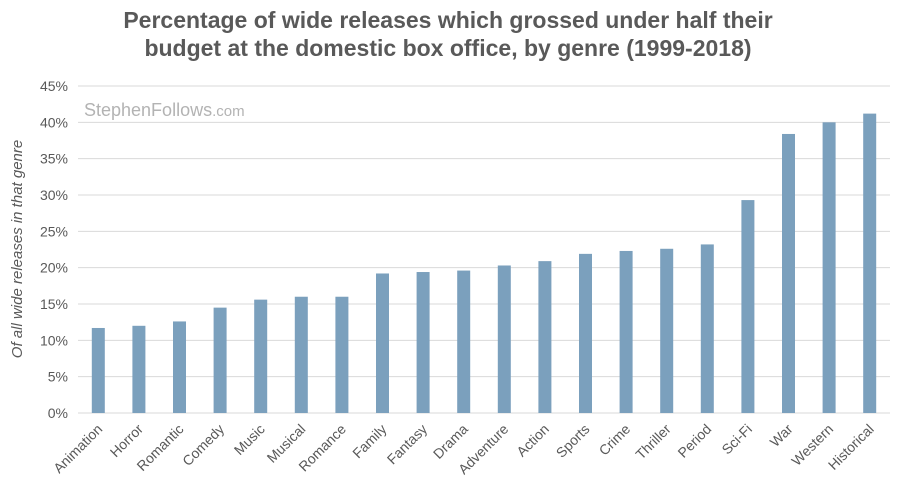 The width and height of the screenshot is (900, 497). Describe the element at coordinates (781, 435) in the screenshot. I see `x-tick-label: War` at that location.